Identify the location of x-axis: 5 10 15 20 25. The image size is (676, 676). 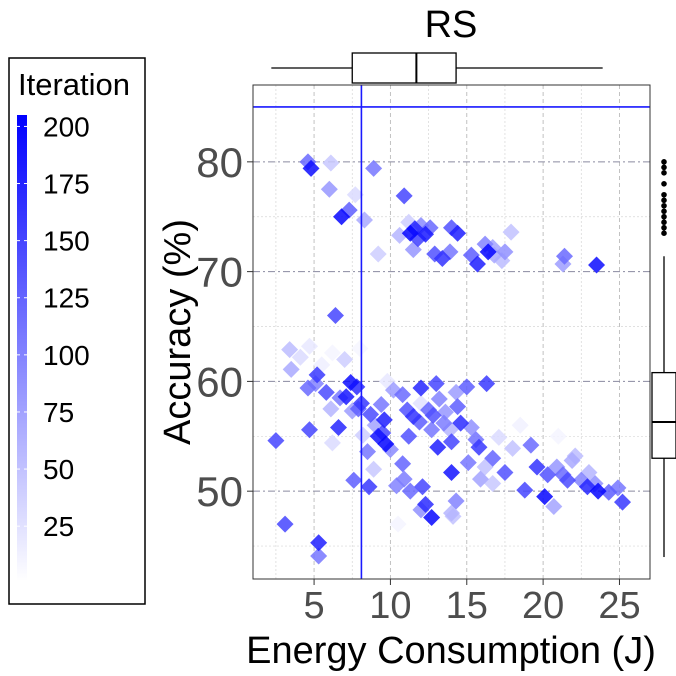
(472, 603).